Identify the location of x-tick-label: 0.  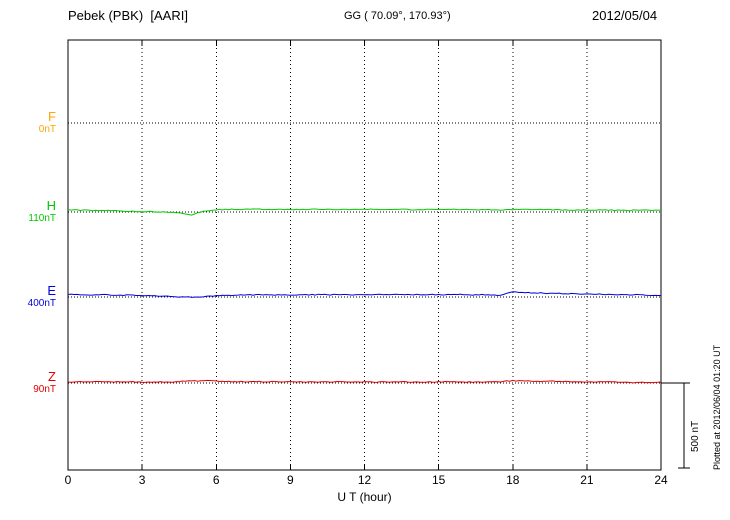
(68, 480).